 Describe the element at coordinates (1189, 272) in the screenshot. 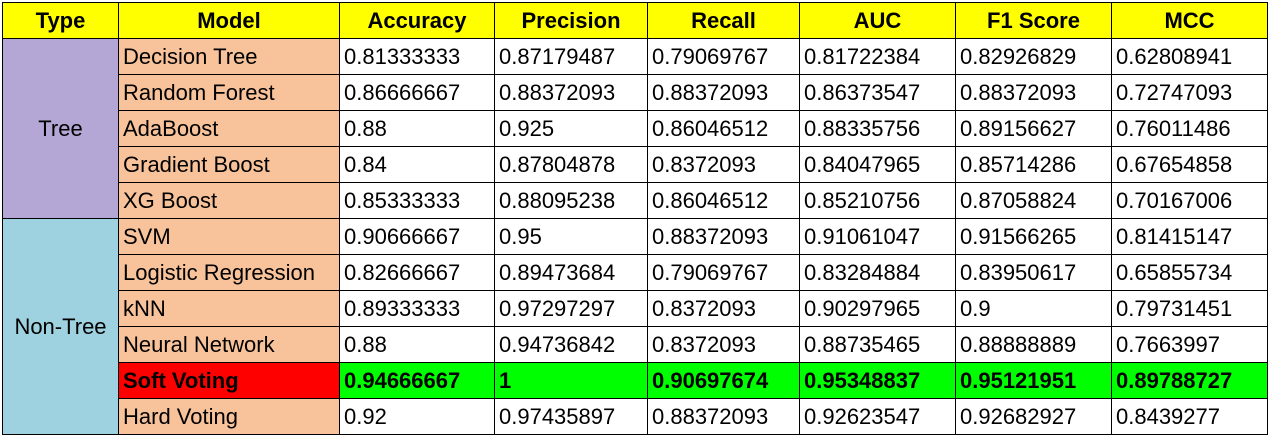

I see `mcc-cell: 0.65855734` at that location.